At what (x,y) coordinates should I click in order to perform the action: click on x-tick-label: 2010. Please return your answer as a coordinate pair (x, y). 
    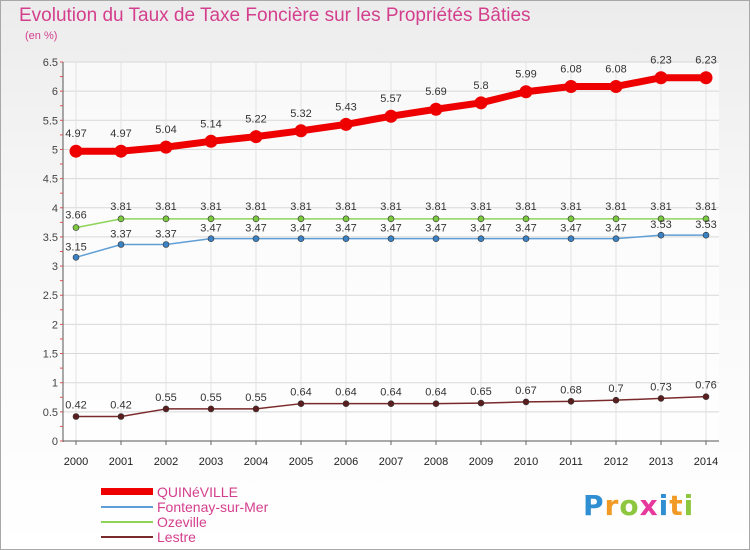
    Looking at the image, I should click on (526, 462).